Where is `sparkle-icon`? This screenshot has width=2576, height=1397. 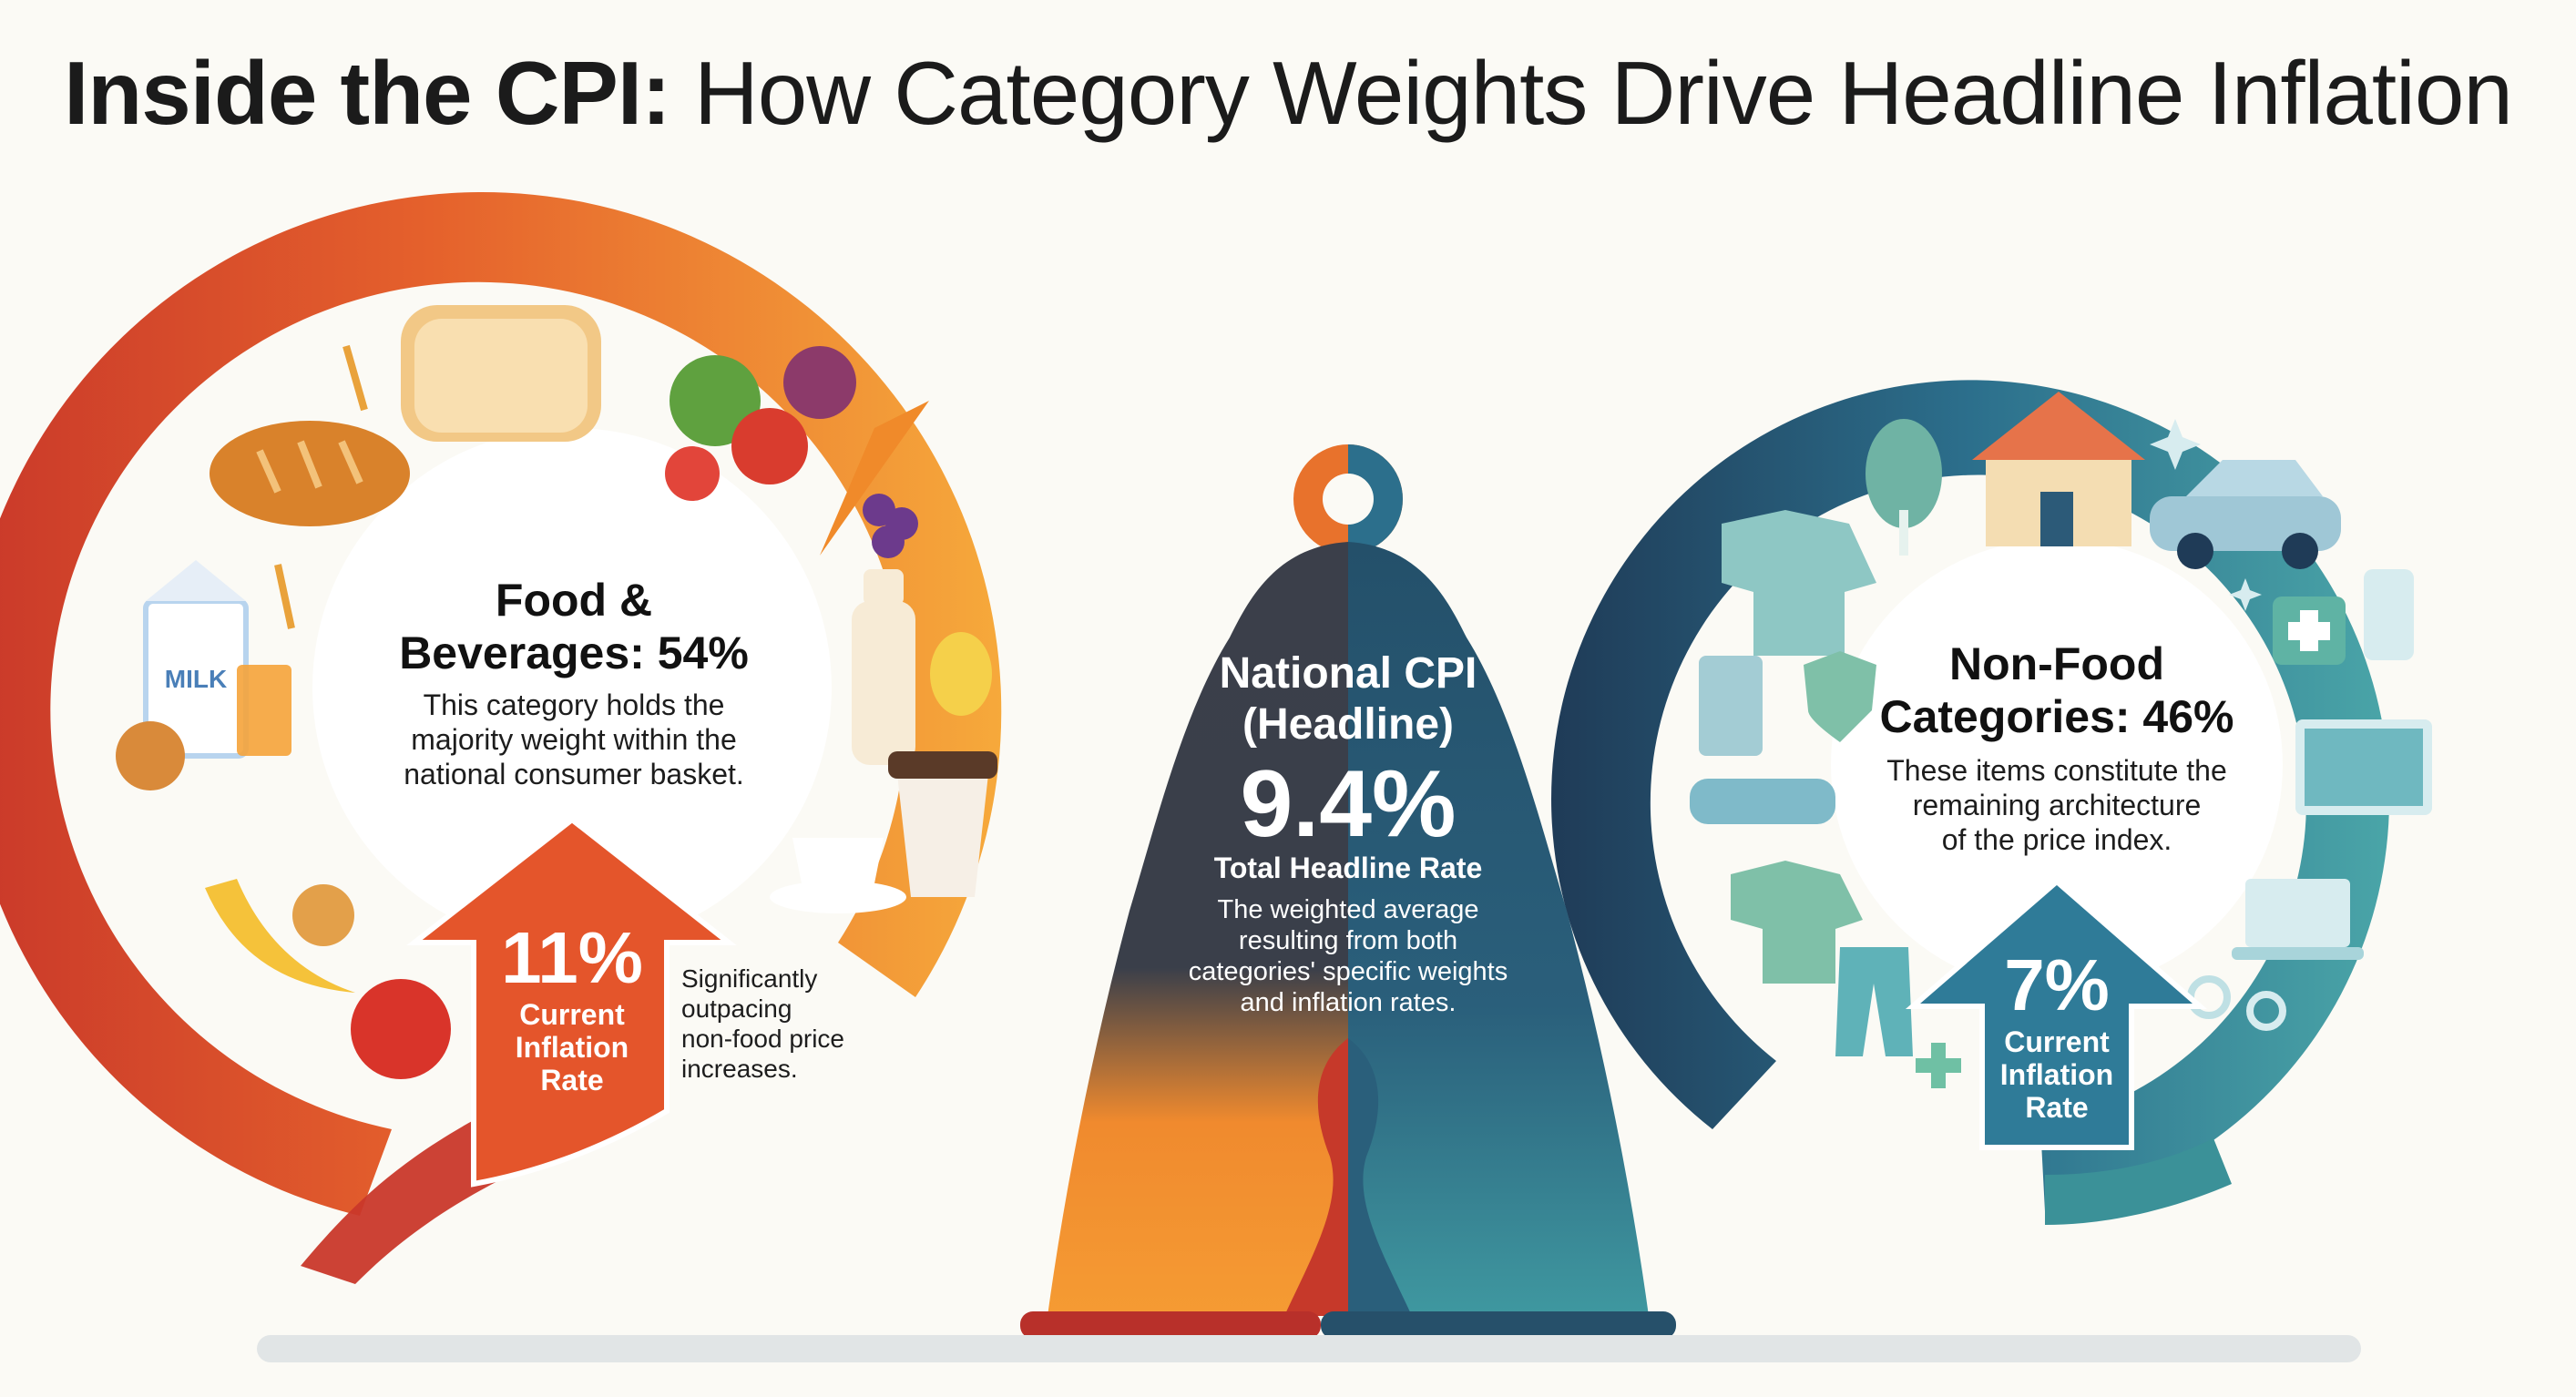 sparkle-icon is located at coordinates (2206, 515).